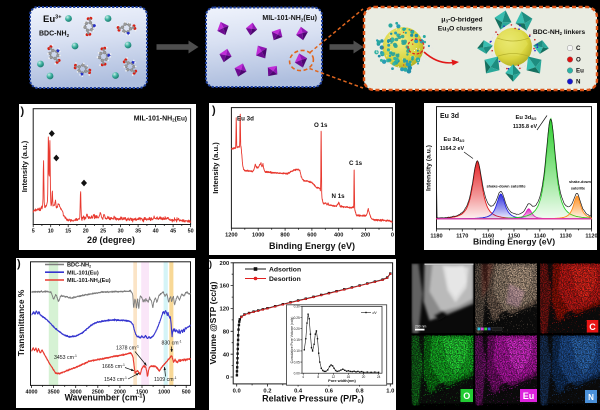 The image size is (600, 410). What do you see at coordinates (360, 391) in the screenshot?
I see `svg-text: 0.8` at bounding box center [360, 391].